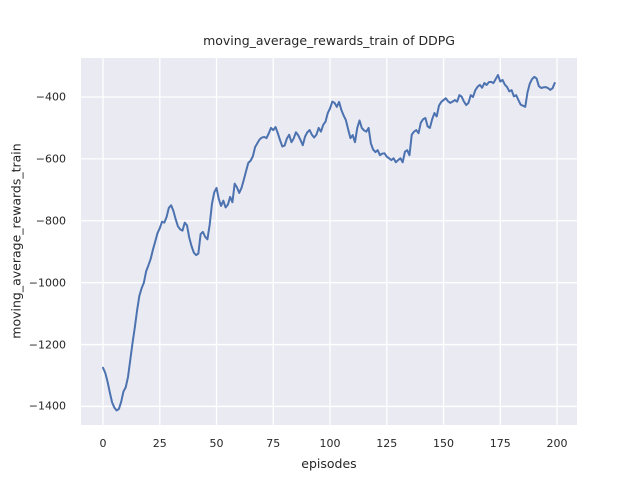 This screenshot has width=640, height=480. What do you see at coordinates (330, 443) in the screenshot?
I see `x-tick-label: 100` at bounding box center [330, 443].